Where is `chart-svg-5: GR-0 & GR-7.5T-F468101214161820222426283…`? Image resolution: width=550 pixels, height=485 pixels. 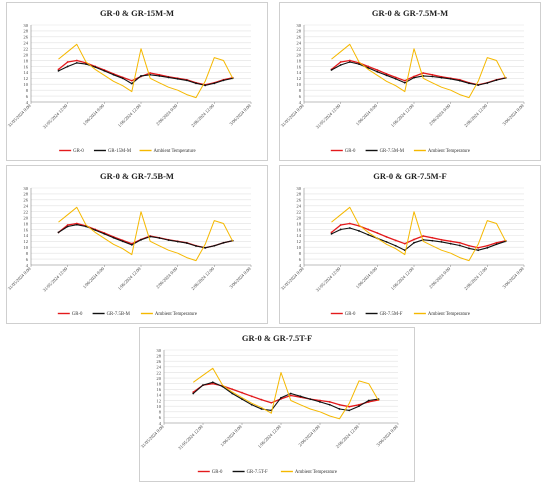
chart-svg-5: GR-0 & GR-7.5T-F468101214161820222426283… is located at coordinates (269, 404).